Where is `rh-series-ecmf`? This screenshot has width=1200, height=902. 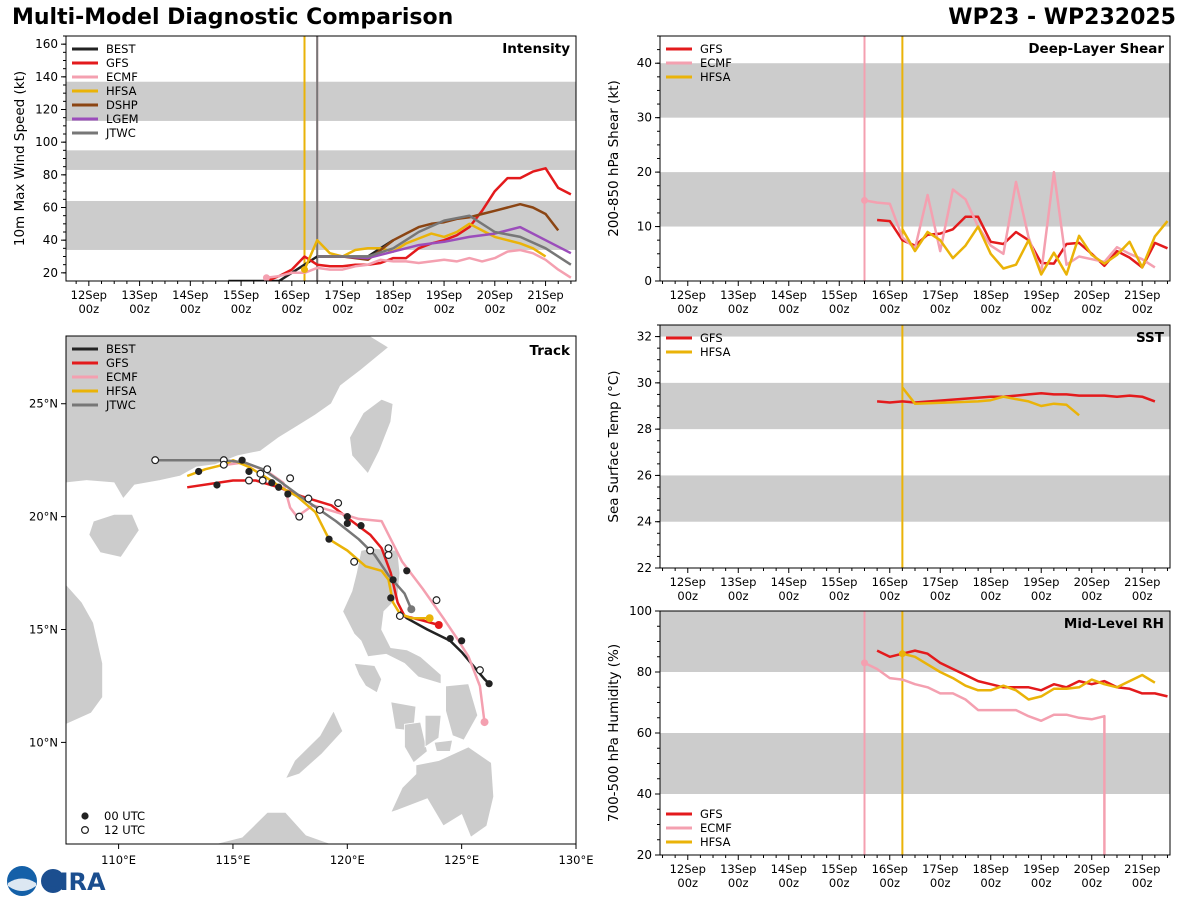 rh-series-ecmf is located at coordinates (984, 758).